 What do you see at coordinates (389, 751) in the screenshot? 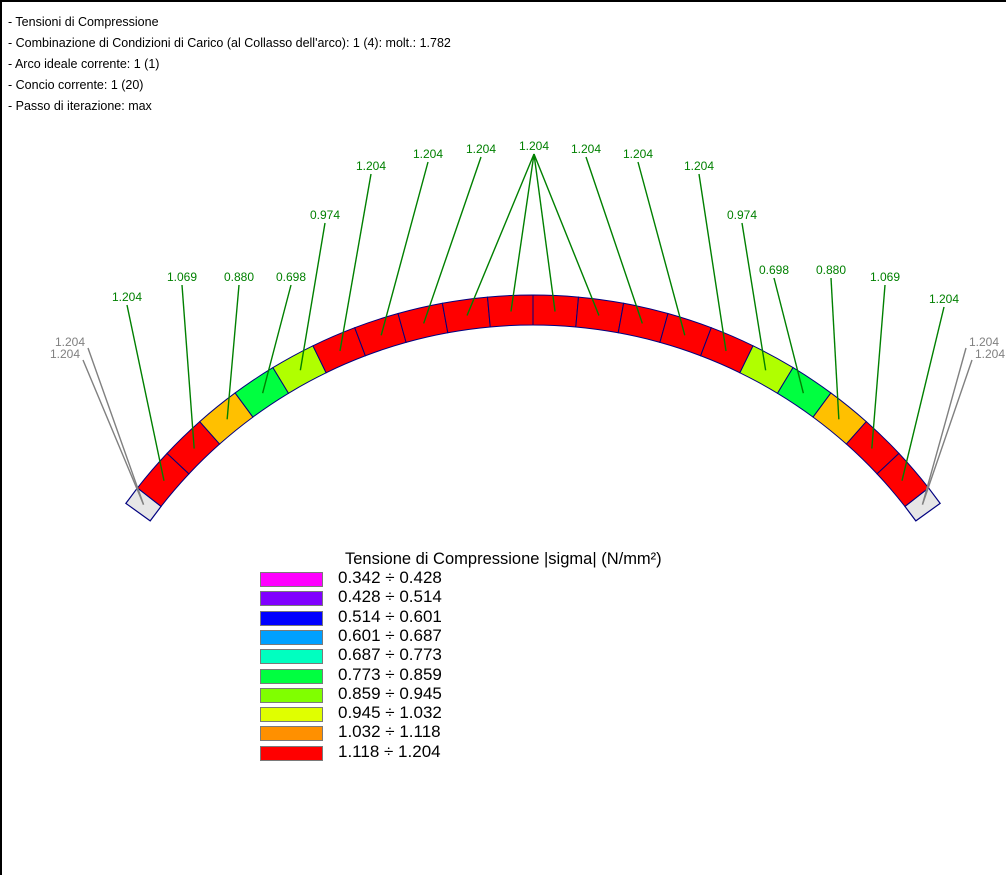
I see `legend-range-label: 1.118 ÷ 1.204` at bounding box center [389, 751].